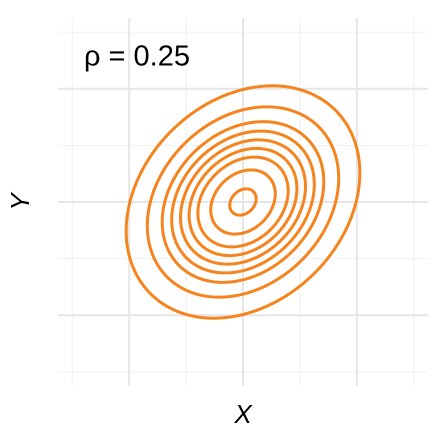 The width and height of the screenshot is (447, 447). I want to click on contour-line, so click(243, 202).